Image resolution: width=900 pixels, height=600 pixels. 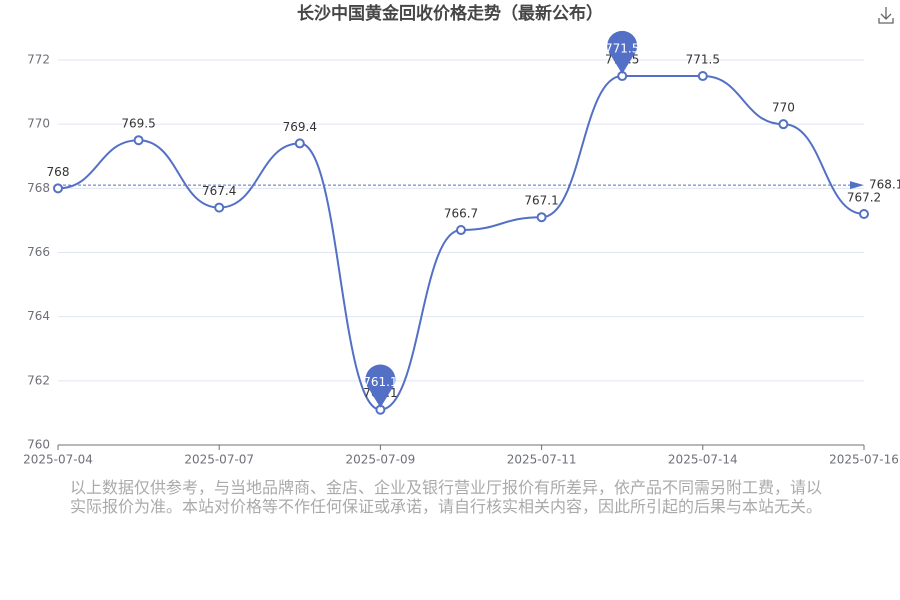 I want to click on value-label: 767.2, so click(x=864, y=198).